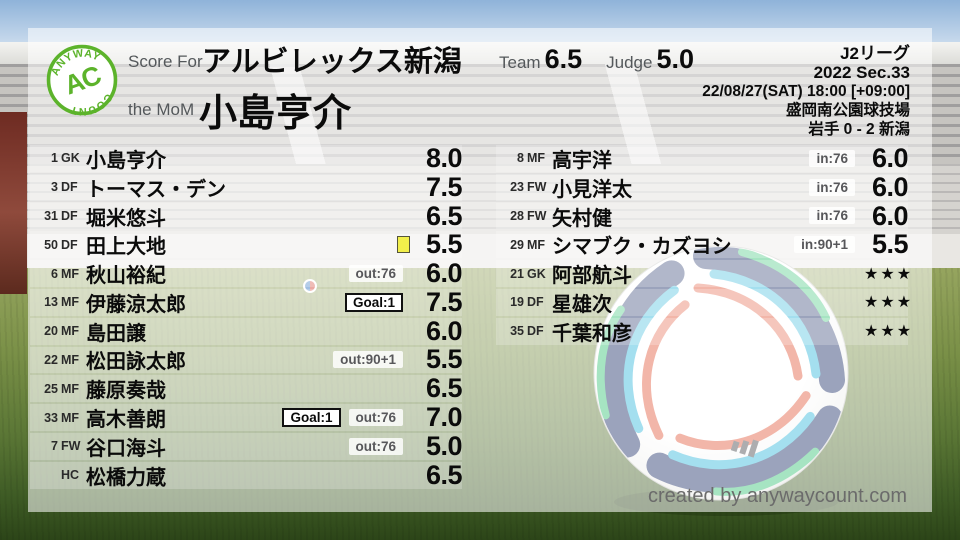 Image resolution: width=960 pixels, height=540 pixels. Describe the element at coordinates (705, 274) in the screenshot. I see `player-row: 21 GK 阿部航斗 ★★★` at that location.